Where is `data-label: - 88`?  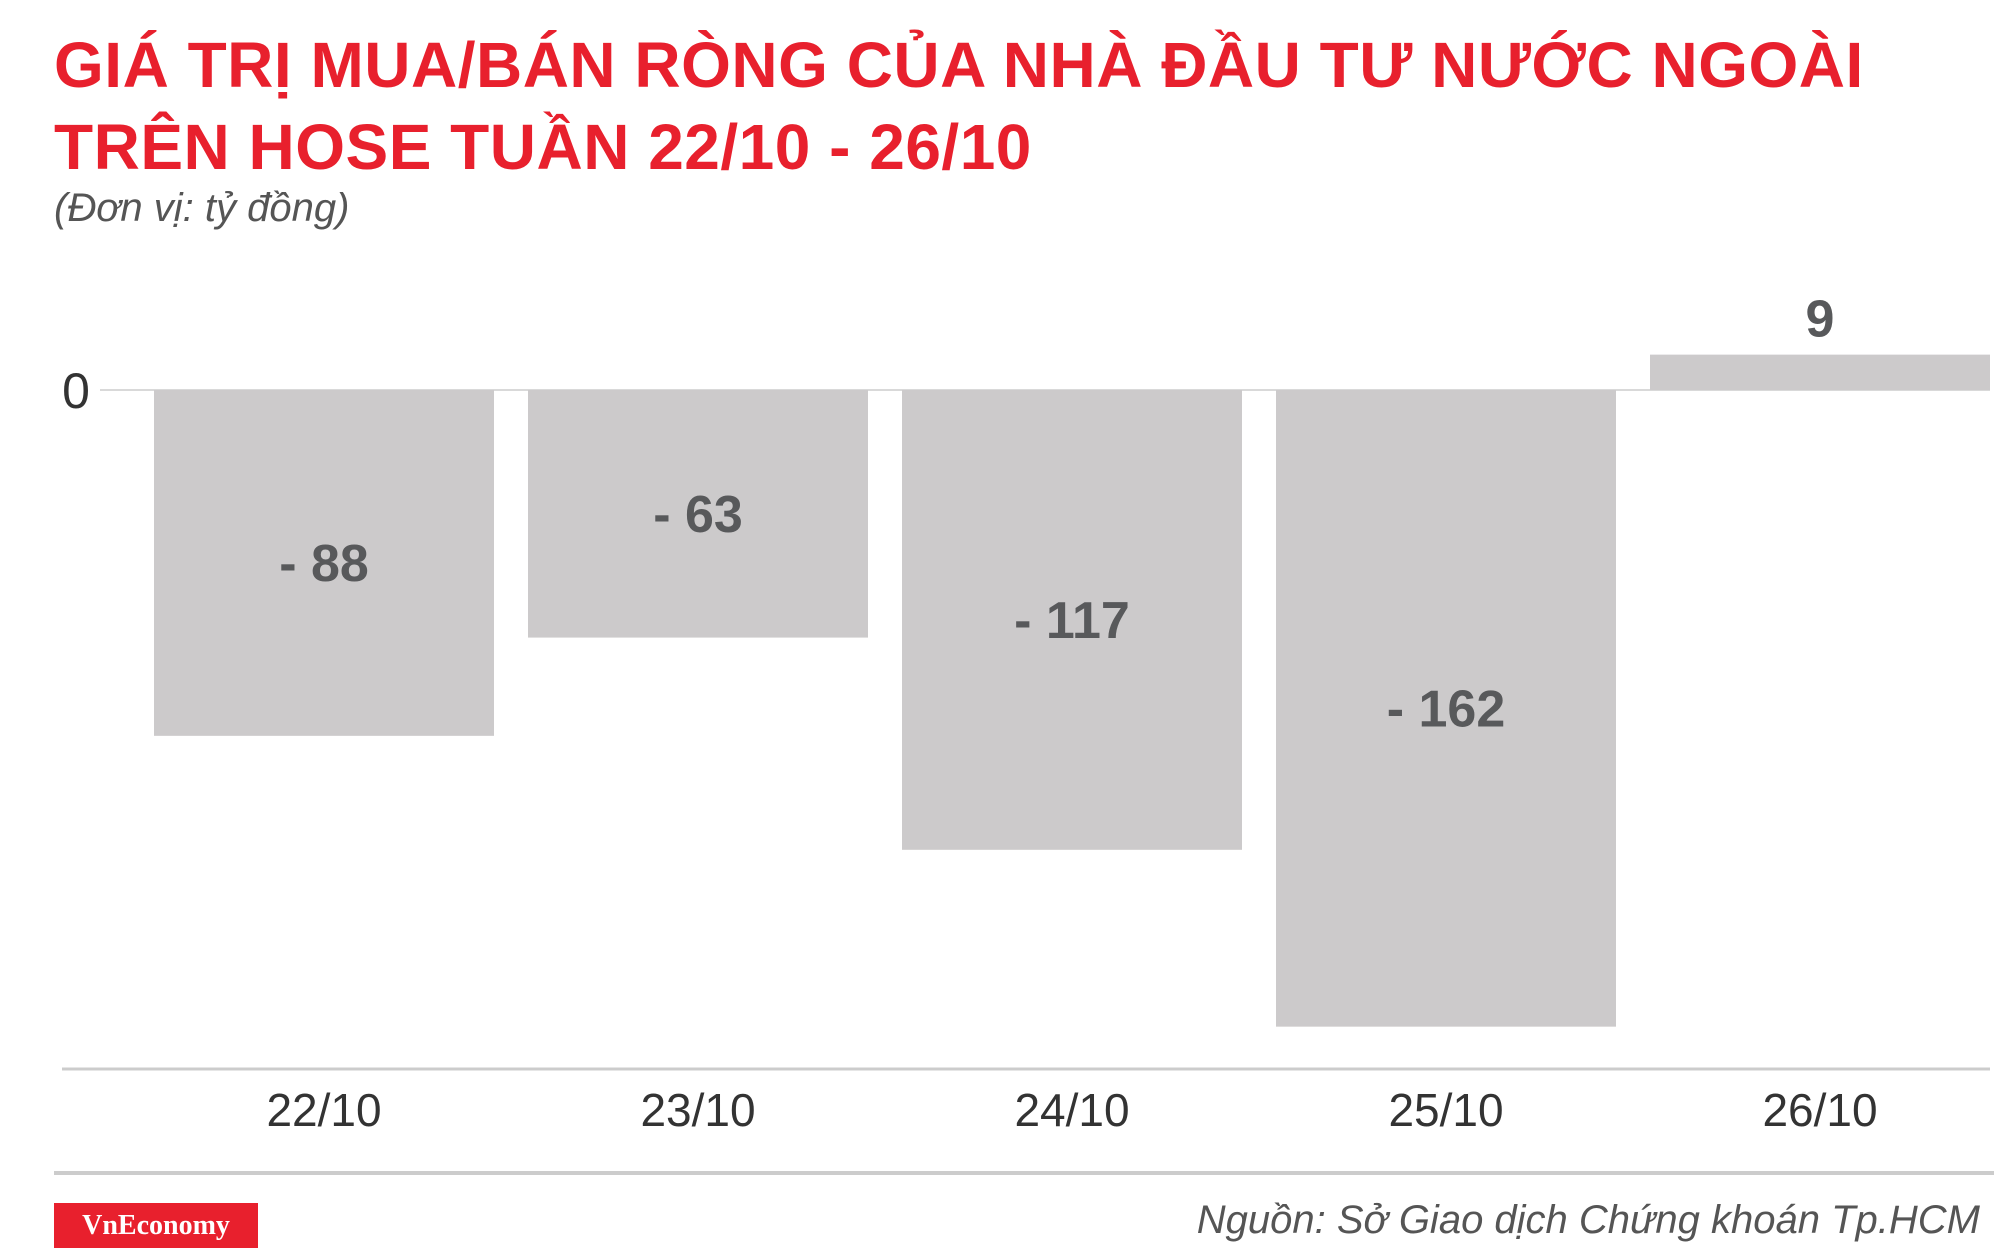
data-label: - 88 is located at coordinates (324, 564).